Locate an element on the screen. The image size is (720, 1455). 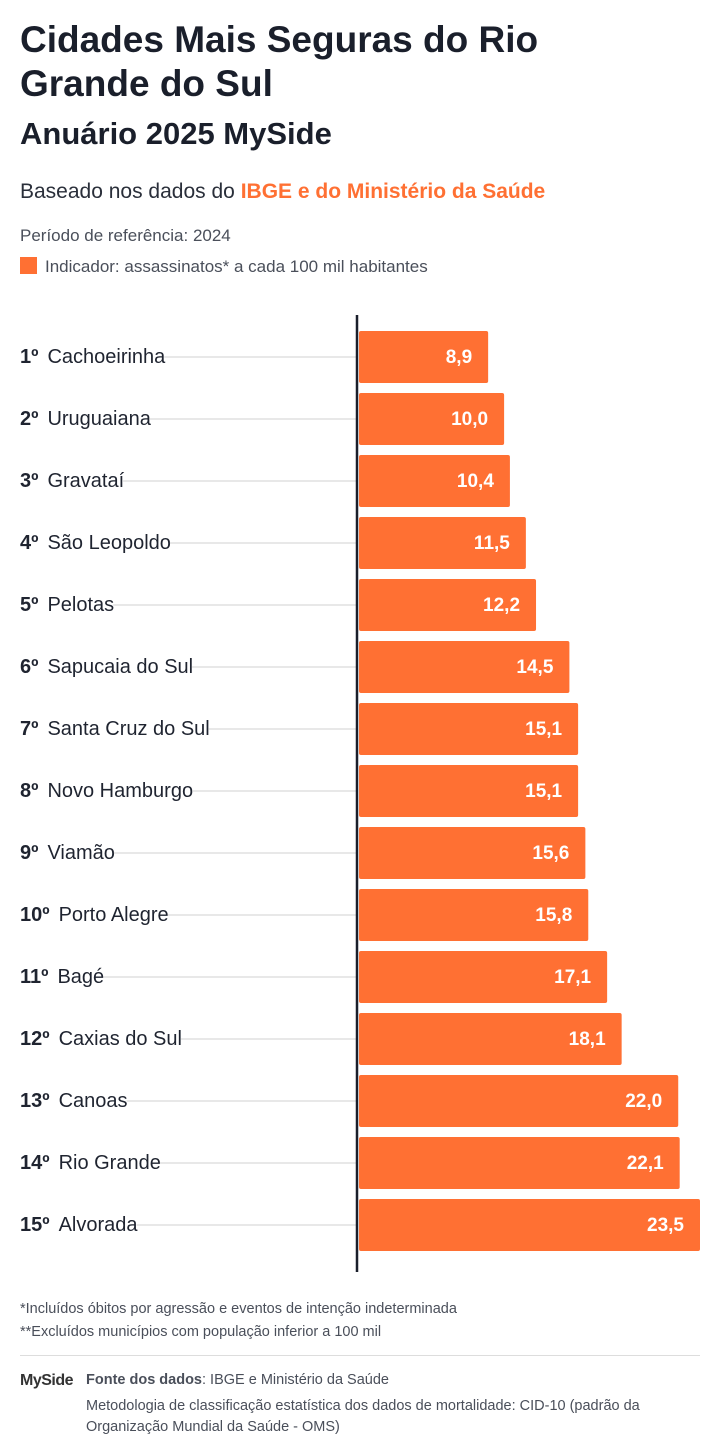
city: Uruguaiana is located at coordinates (99, 419).